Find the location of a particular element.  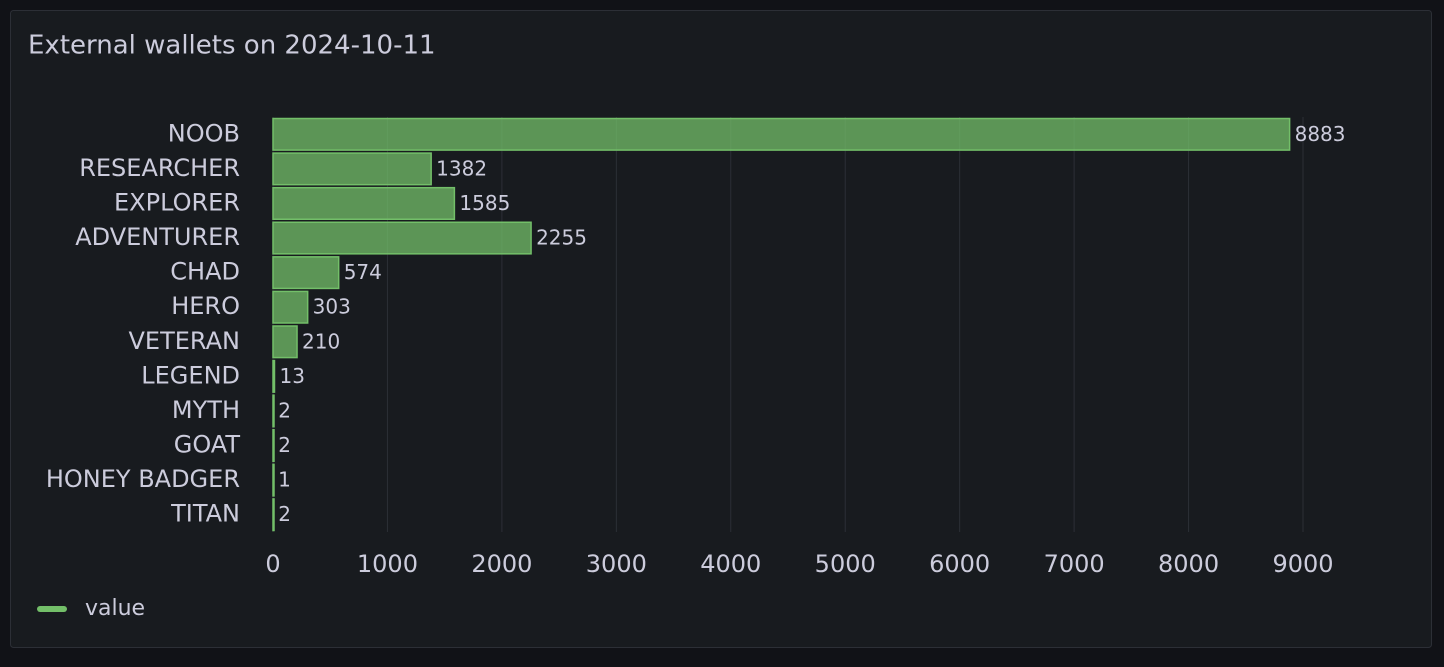

x-tick-label: 3000 is located at coordinates (616, 564).